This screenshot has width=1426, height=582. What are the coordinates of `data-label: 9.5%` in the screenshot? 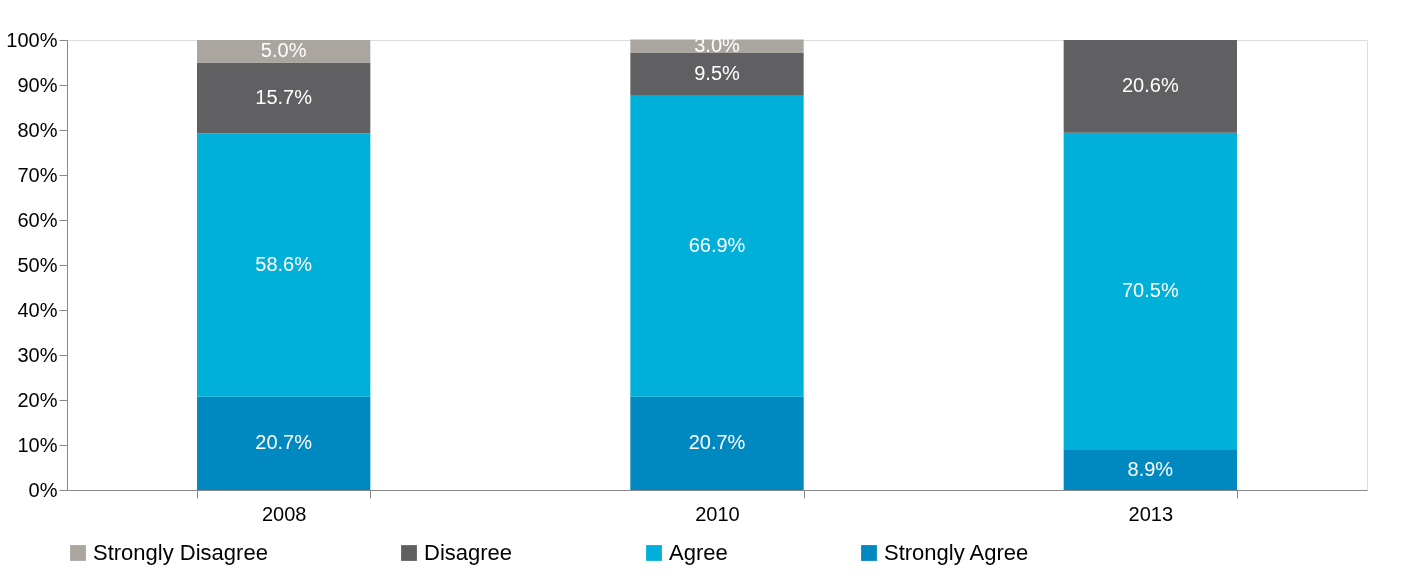 It's located at (717, 73).